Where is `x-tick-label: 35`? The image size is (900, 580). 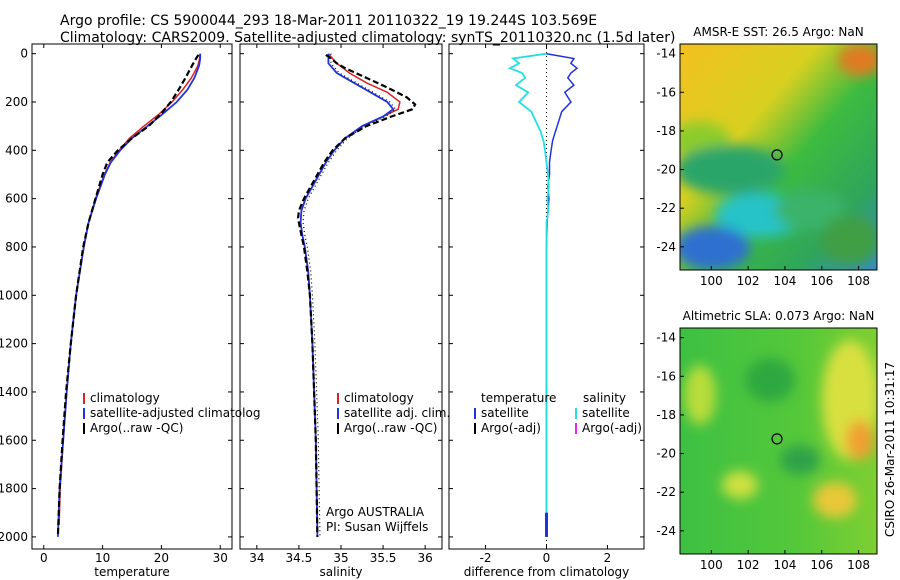 x-tick-label: 35 is located at coordinates (340, 558).